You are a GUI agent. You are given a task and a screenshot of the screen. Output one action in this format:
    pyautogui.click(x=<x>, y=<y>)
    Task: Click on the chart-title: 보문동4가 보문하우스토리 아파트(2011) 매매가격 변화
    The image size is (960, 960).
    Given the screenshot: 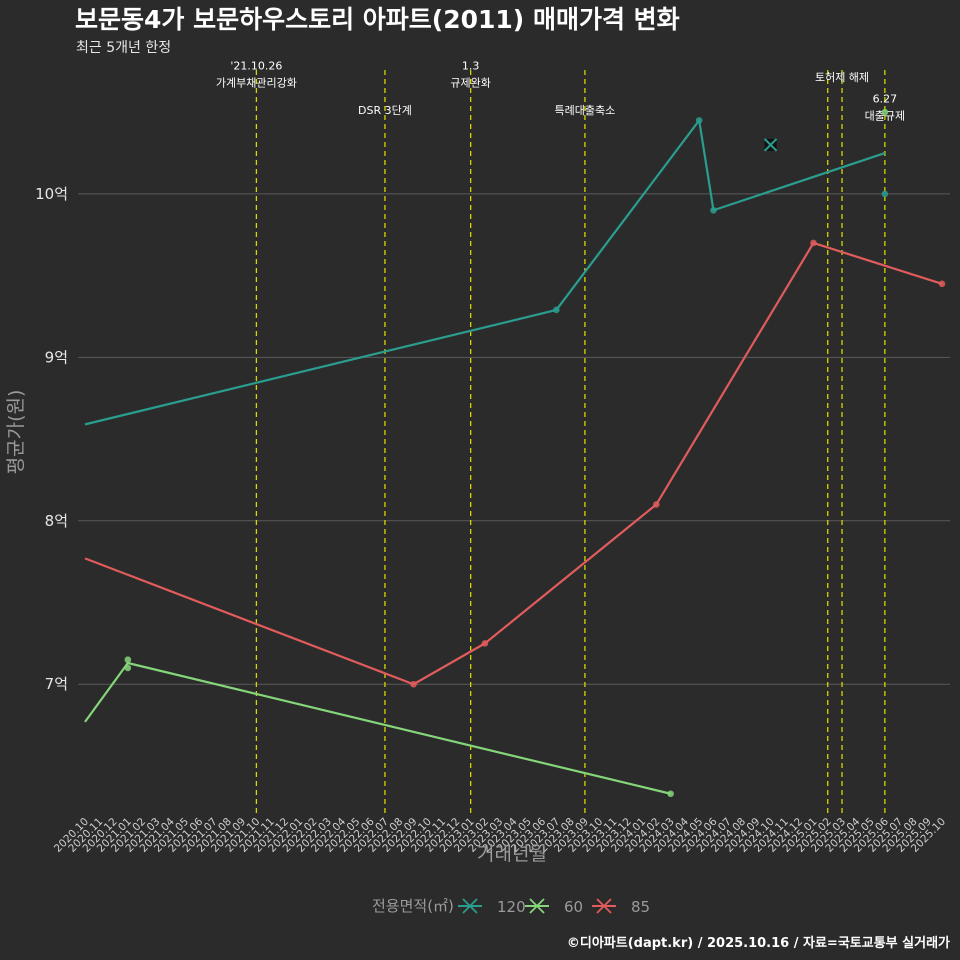 What is the action you would take?
    pyautogui.click(x=377, y=19)
    